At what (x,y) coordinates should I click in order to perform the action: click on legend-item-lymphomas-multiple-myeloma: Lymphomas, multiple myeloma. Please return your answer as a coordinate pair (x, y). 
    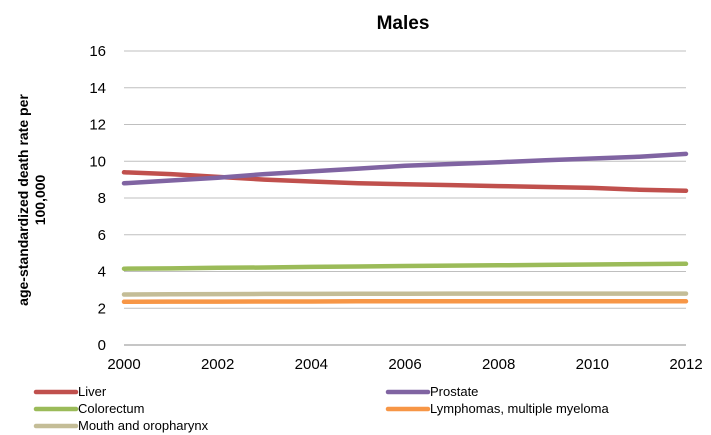
    Looking at the image, I should click on (497, 408).